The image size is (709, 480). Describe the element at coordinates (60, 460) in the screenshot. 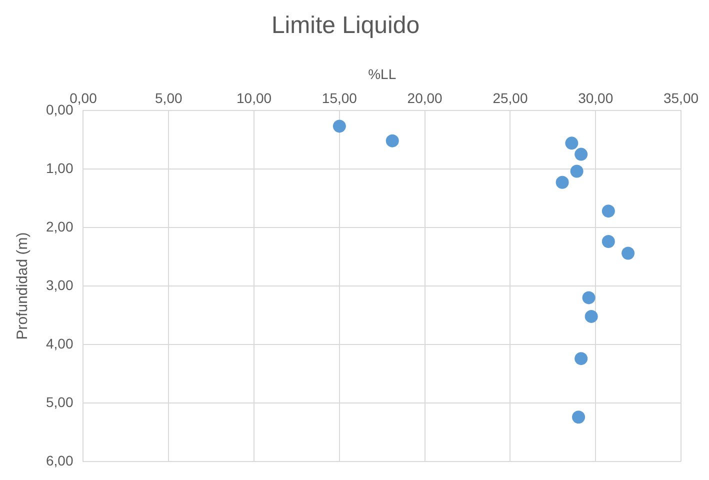

I see `y-tick-label: 6,00` at that location.